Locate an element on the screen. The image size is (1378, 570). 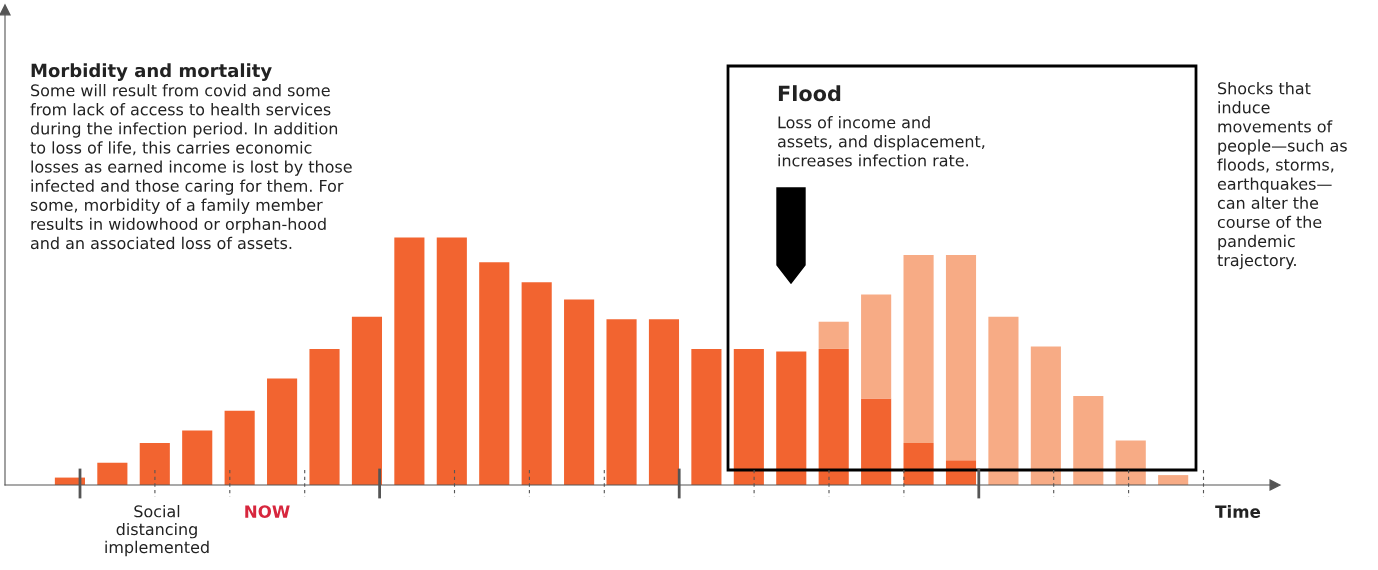
text: Loss of income and assets, and displacement, increases infection rate. is located at coordinates (881, 141).